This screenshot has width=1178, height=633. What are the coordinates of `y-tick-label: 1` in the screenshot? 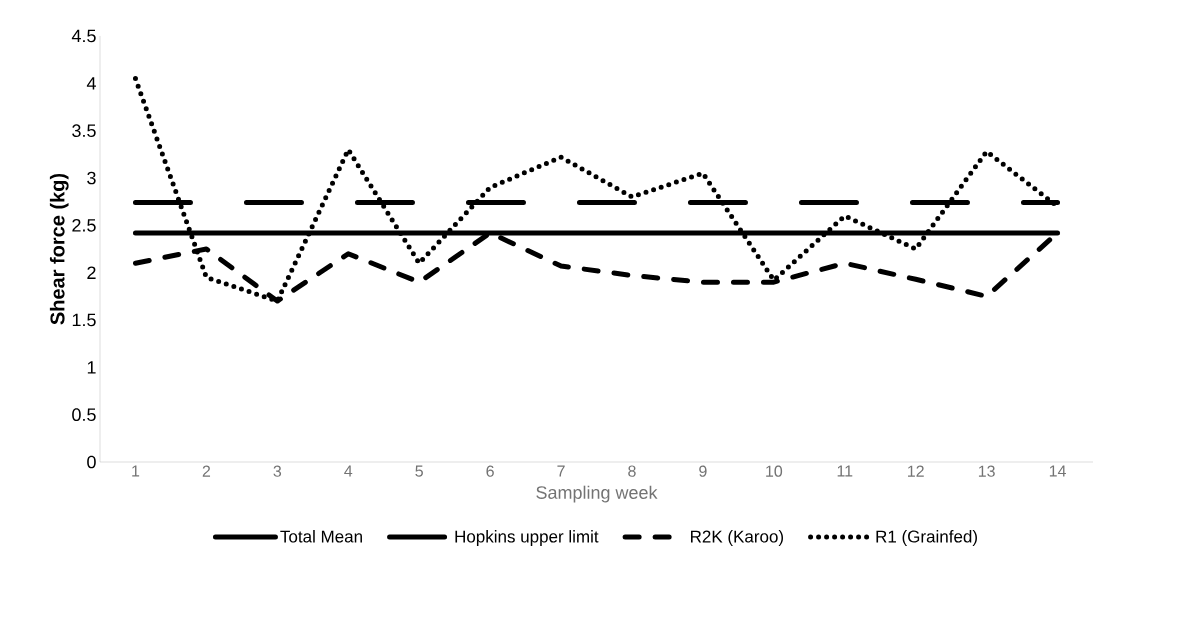 It's located at (91, 367).